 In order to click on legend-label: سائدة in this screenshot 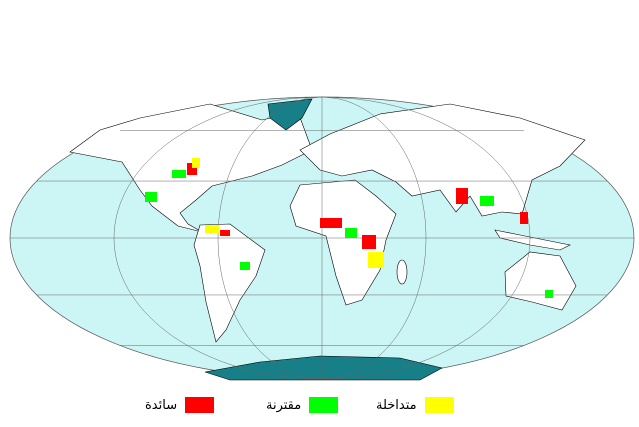, I will do `click(161, 405)`.